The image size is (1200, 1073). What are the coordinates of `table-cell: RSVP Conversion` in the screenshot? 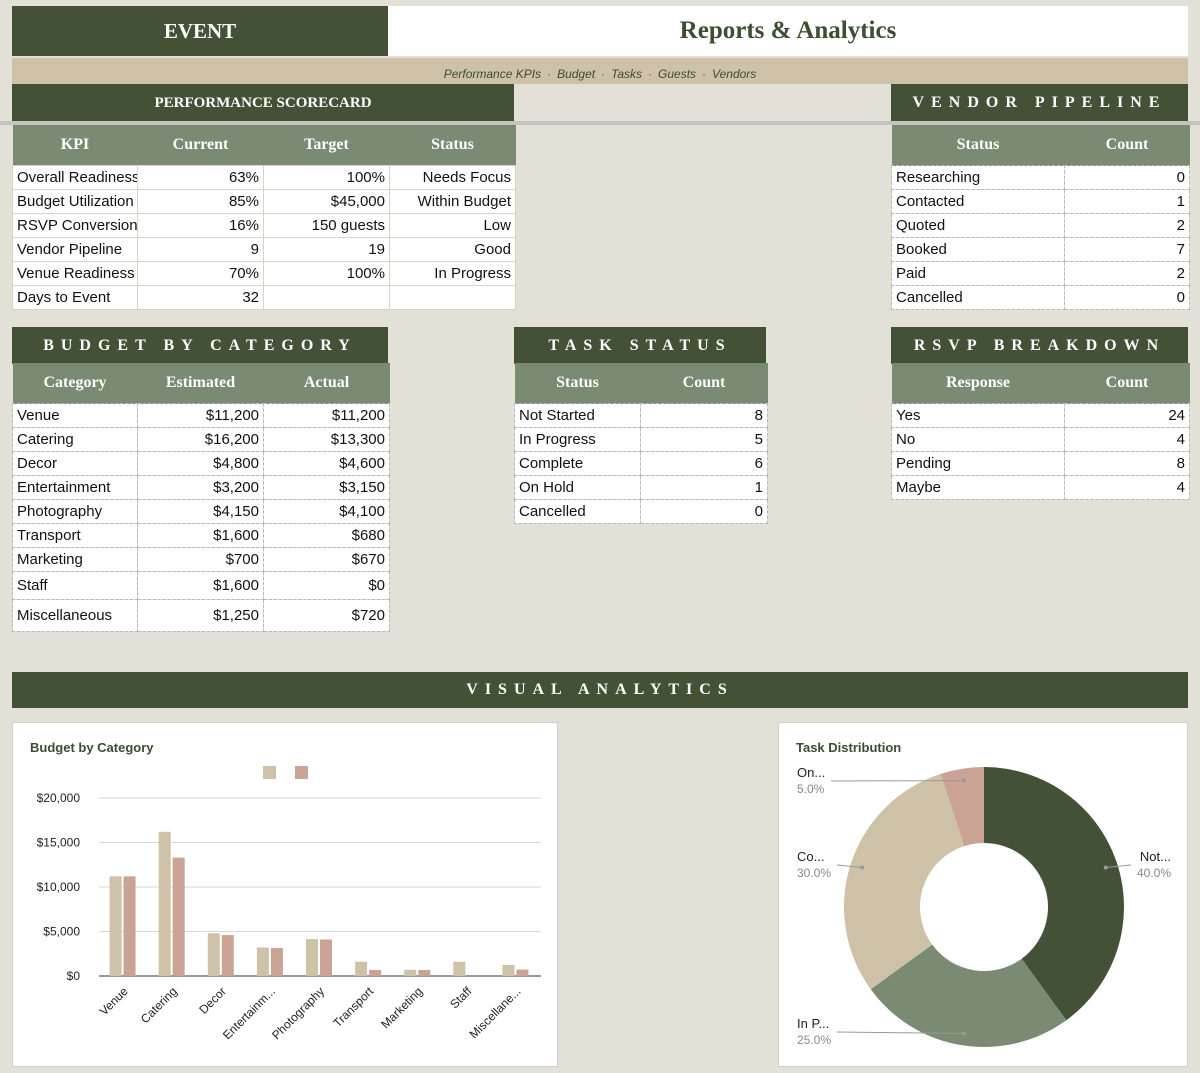 It's located at (75, 225).